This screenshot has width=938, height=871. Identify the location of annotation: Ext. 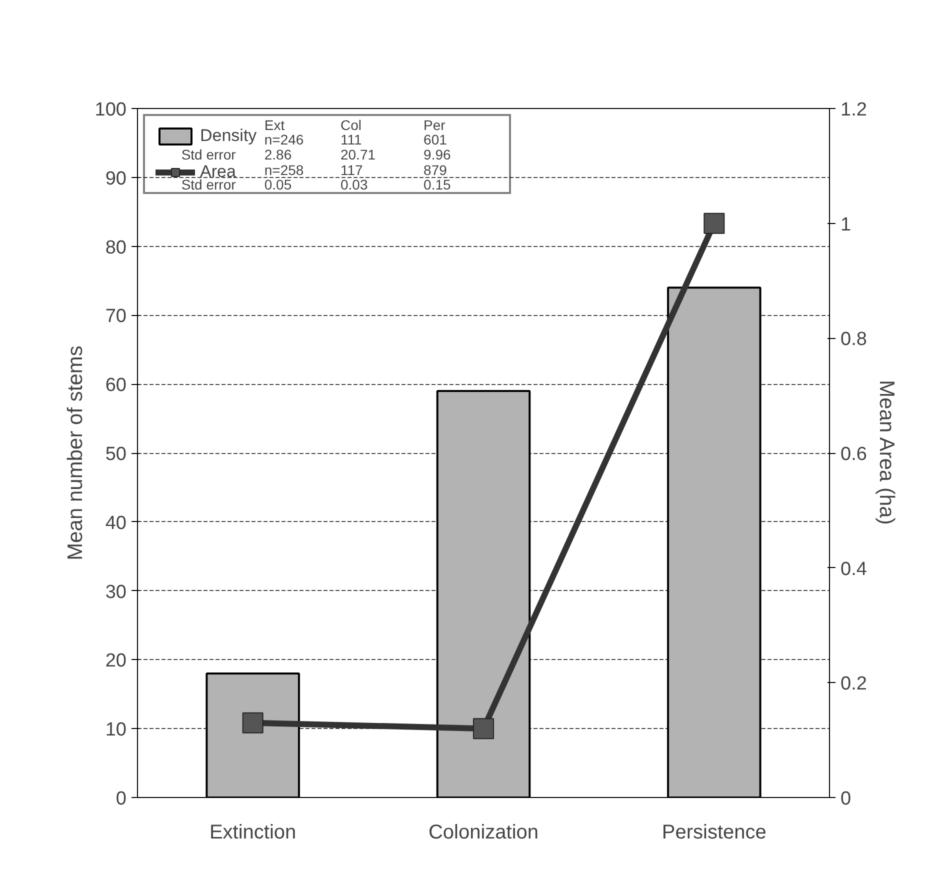
(274, 125).